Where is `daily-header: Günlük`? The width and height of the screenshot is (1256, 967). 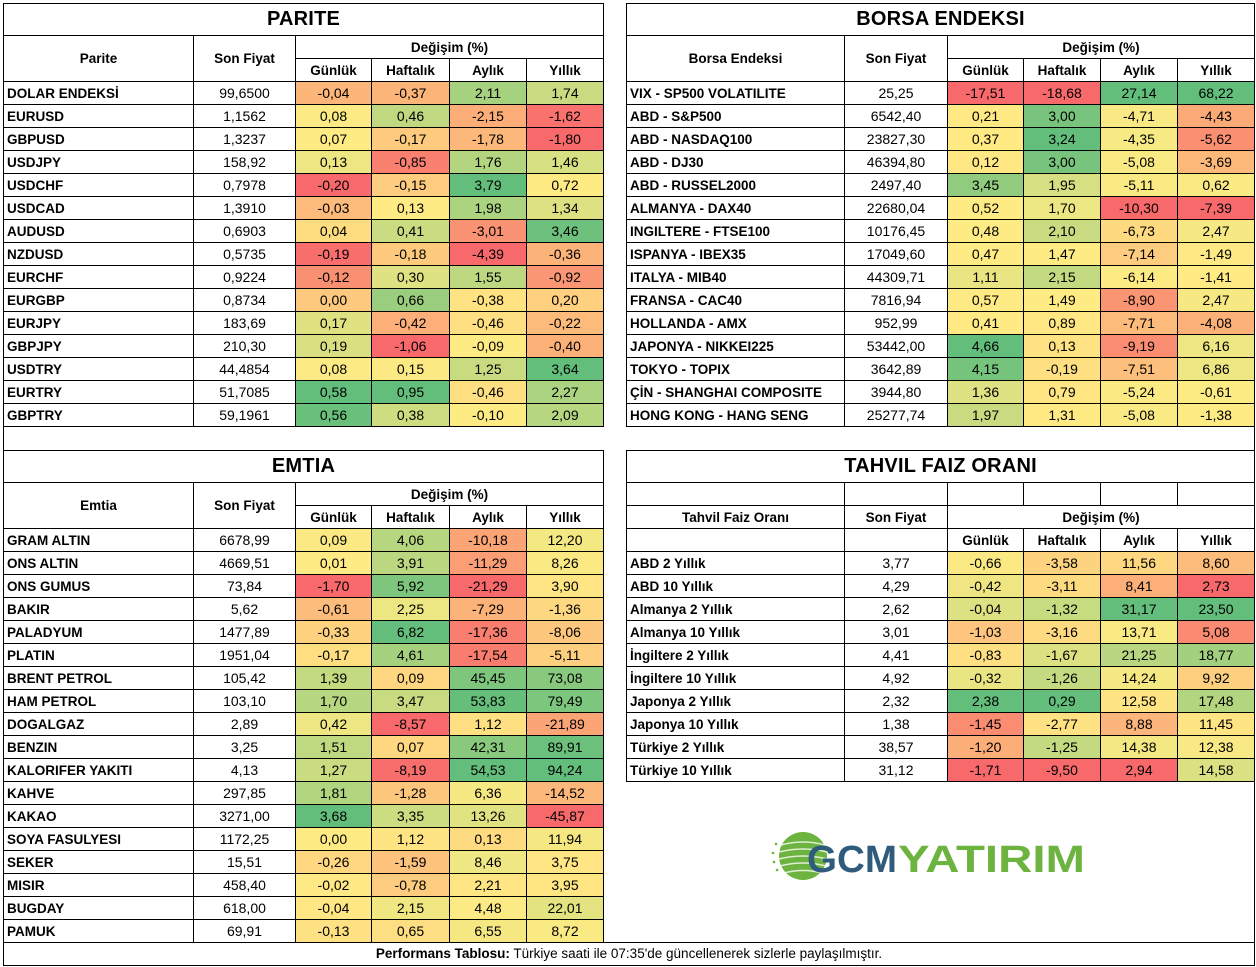 daily-header: Günlük is located at coordinates (333, 70).